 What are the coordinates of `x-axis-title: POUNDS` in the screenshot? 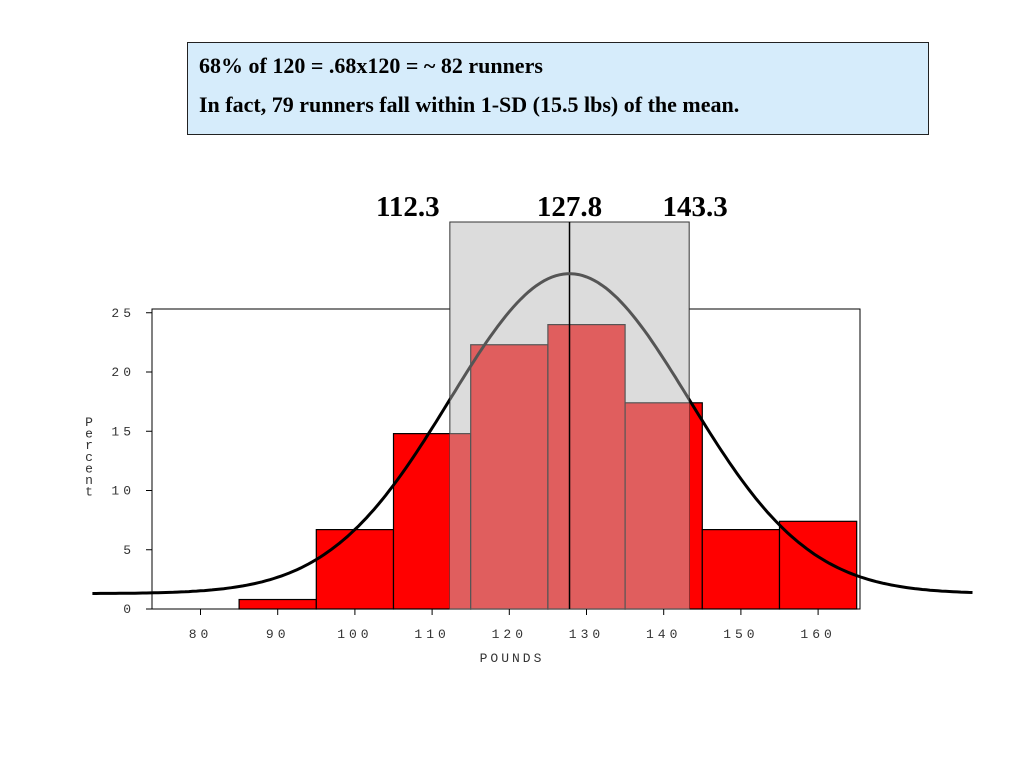 It's located at (512, 658).